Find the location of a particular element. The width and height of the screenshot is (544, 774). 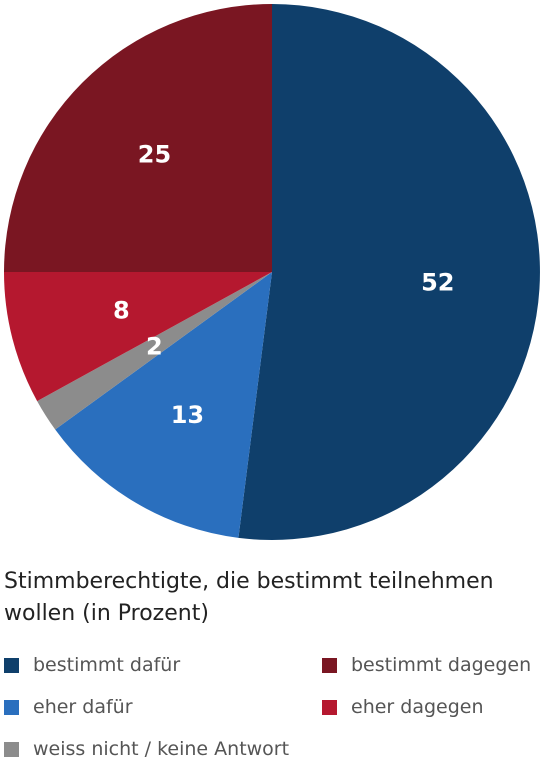

legend-item-bestimmt-dagegen: bestimmt dagegen is located at coordinates (426, 665).